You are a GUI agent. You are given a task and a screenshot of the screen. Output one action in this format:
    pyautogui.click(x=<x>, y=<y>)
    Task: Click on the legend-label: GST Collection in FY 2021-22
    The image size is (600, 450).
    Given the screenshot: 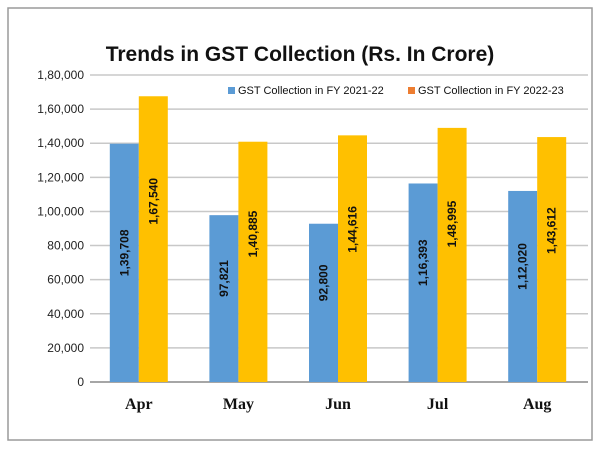 What is the action you would take?
    pyautogui.click(x=311, y=91)
    